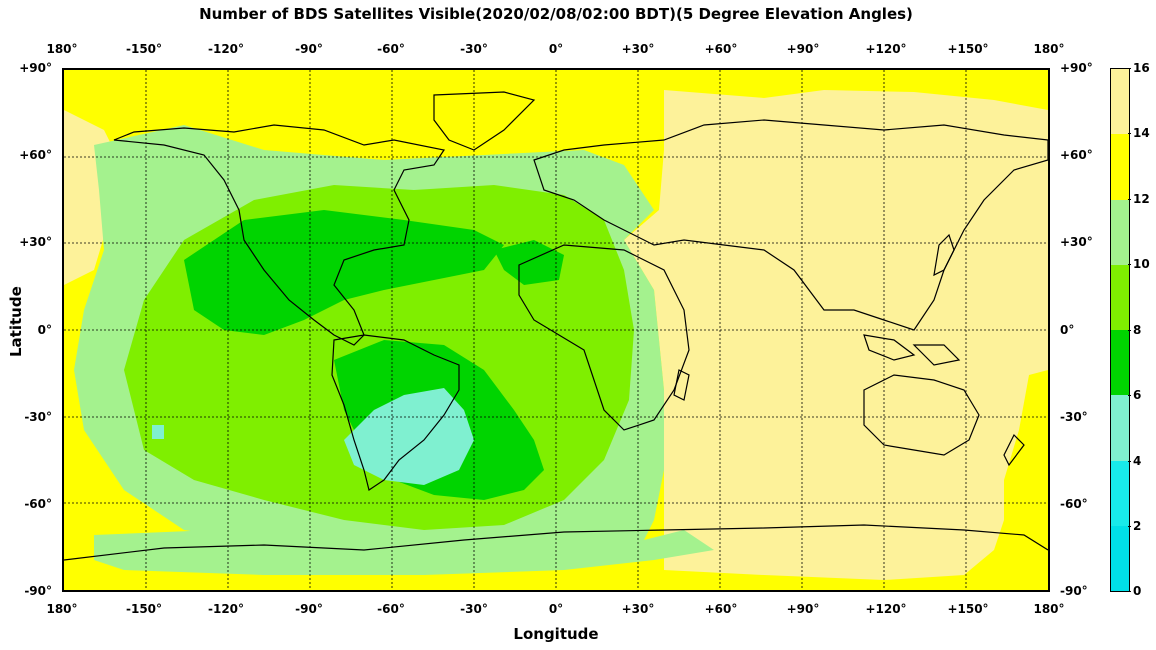  What do you see at coordinates (886, 609) in the screenshot?
I see `lon-tick-bottom: +120°` at bounding box center [886, 609].